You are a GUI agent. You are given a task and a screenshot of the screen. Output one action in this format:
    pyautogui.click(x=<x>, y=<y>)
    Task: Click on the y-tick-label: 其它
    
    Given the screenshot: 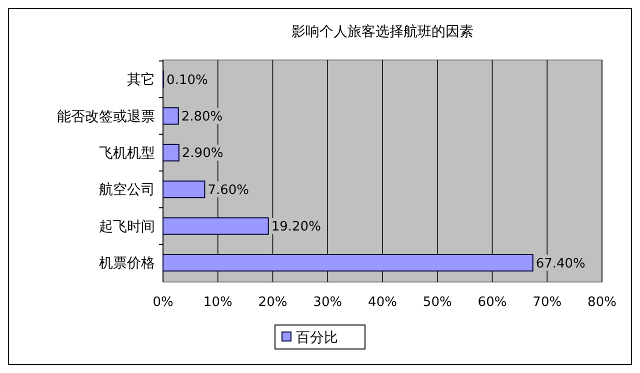 What is the action you would take?
    pyautogui.click(x=141, y=80)
    